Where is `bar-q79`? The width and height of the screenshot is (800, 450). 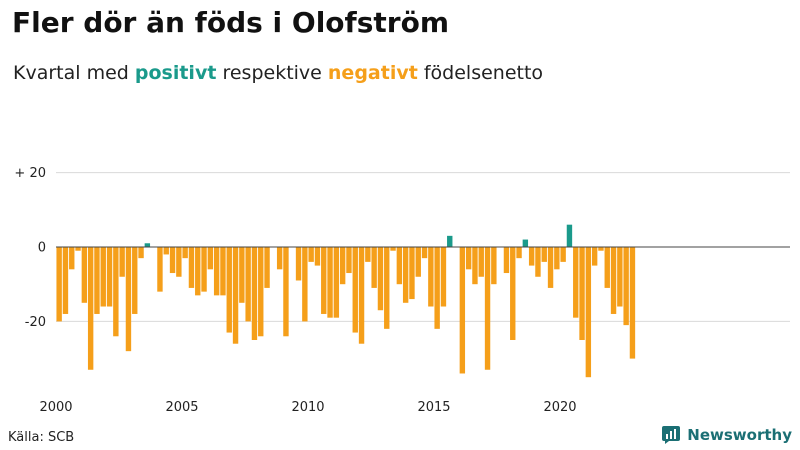
bar-q79 is located at coordinates (557, 258).